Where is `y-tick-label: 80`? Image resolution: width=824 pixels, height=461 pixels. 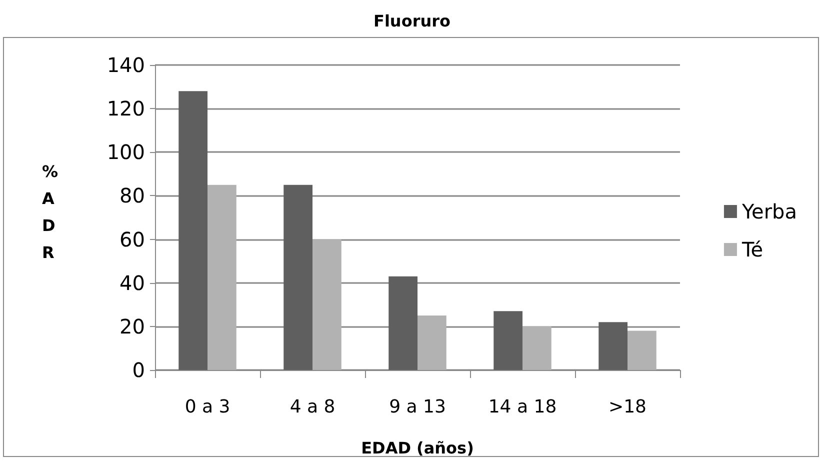 y-tick-label: 80 is located at coordinates (132, 196).